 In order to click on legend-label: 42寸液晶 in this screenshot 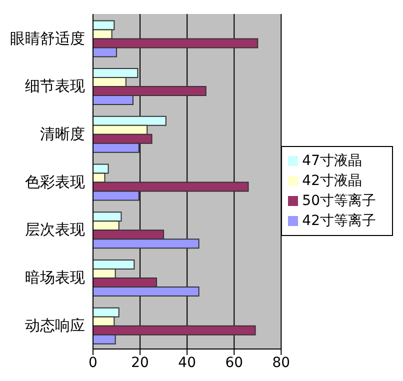, I will do `click(332, 180)`.